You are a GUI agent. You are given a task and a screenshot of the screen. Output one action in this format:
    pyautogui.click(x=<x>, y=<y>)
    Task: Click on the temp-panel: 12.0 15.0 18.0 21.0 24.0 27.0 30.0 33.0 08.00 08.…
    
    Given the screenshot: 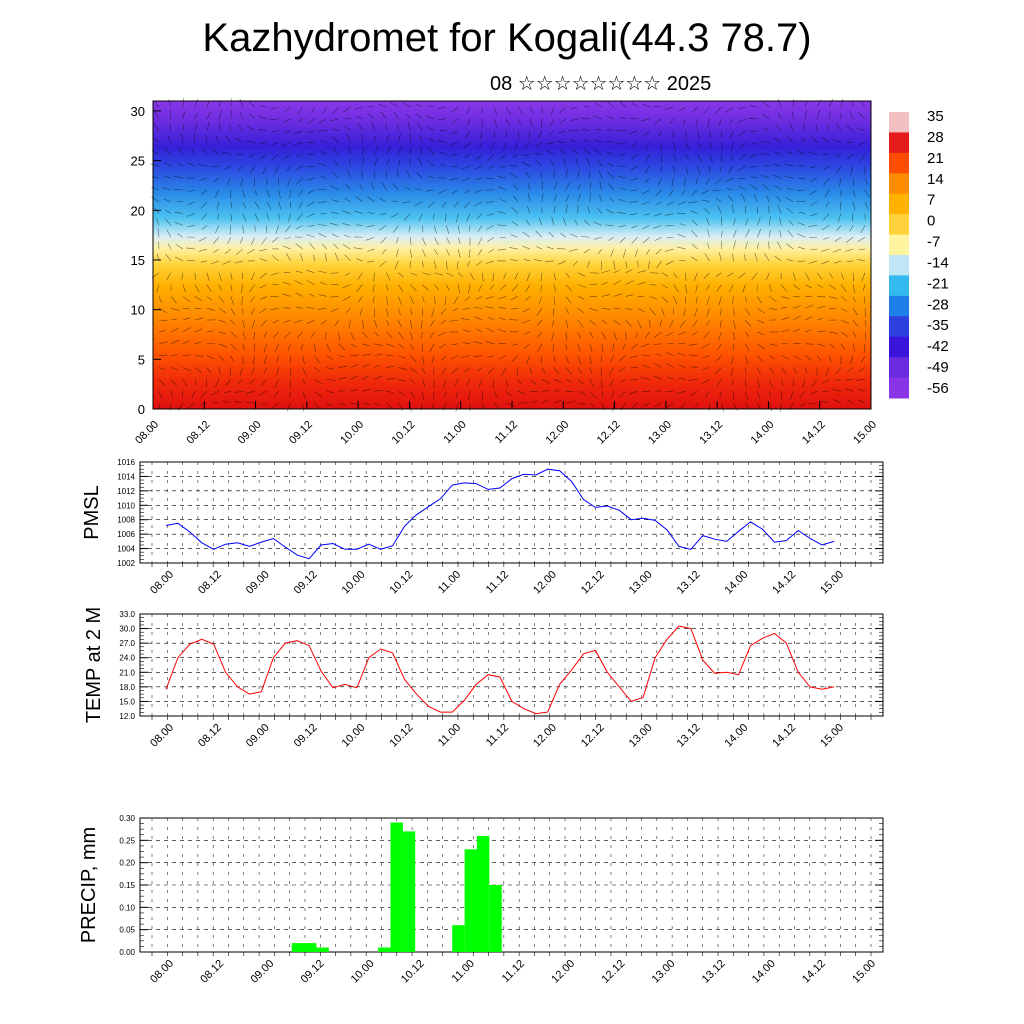 What is the action you would take?
    pyautogui.click(x=483, y=678)
    